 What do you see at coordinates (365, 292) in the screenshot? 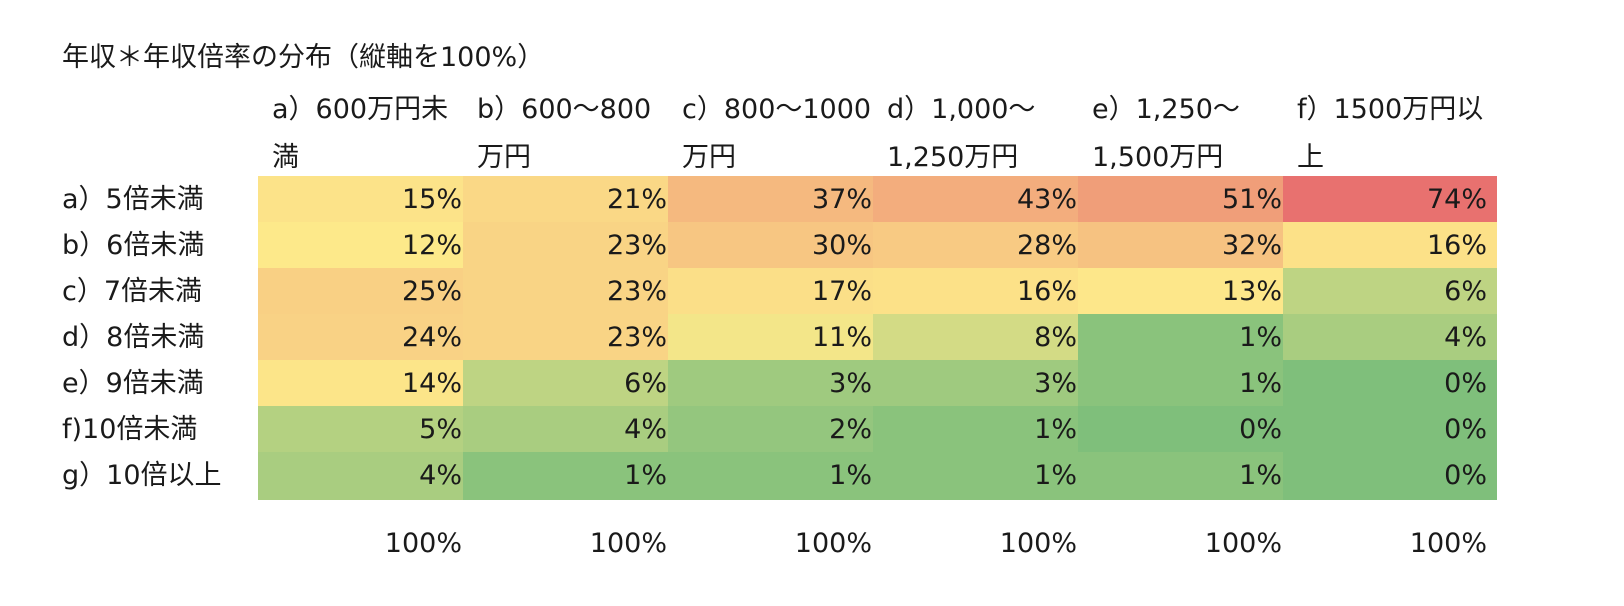
I see `heatmap-cell: 25%` at bounding box center [365, 292].